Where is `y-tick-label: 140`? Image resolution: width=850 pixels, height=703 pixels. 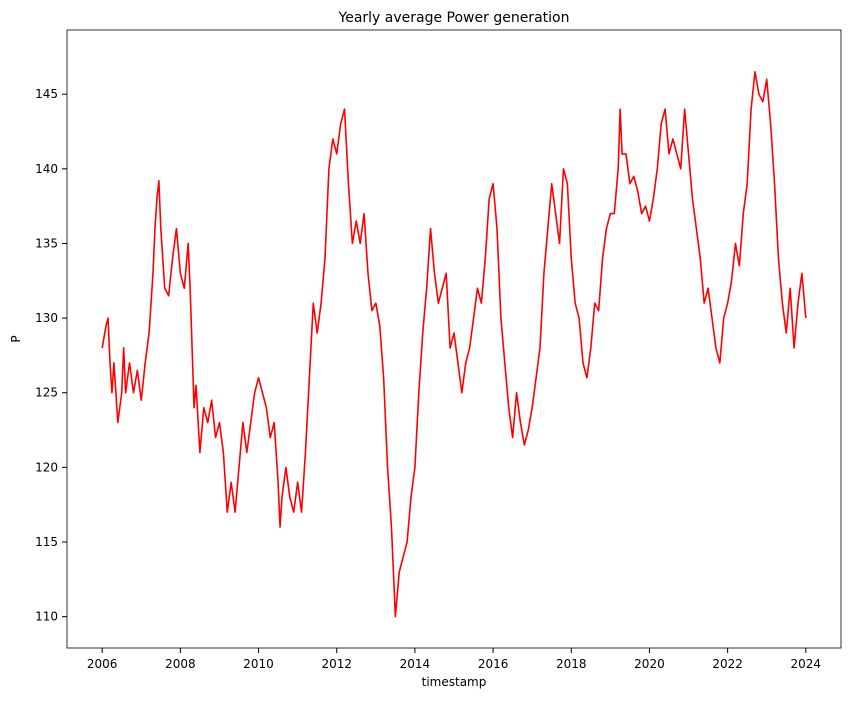
y-tick-label: 140 is located at coordinates (46, 169).